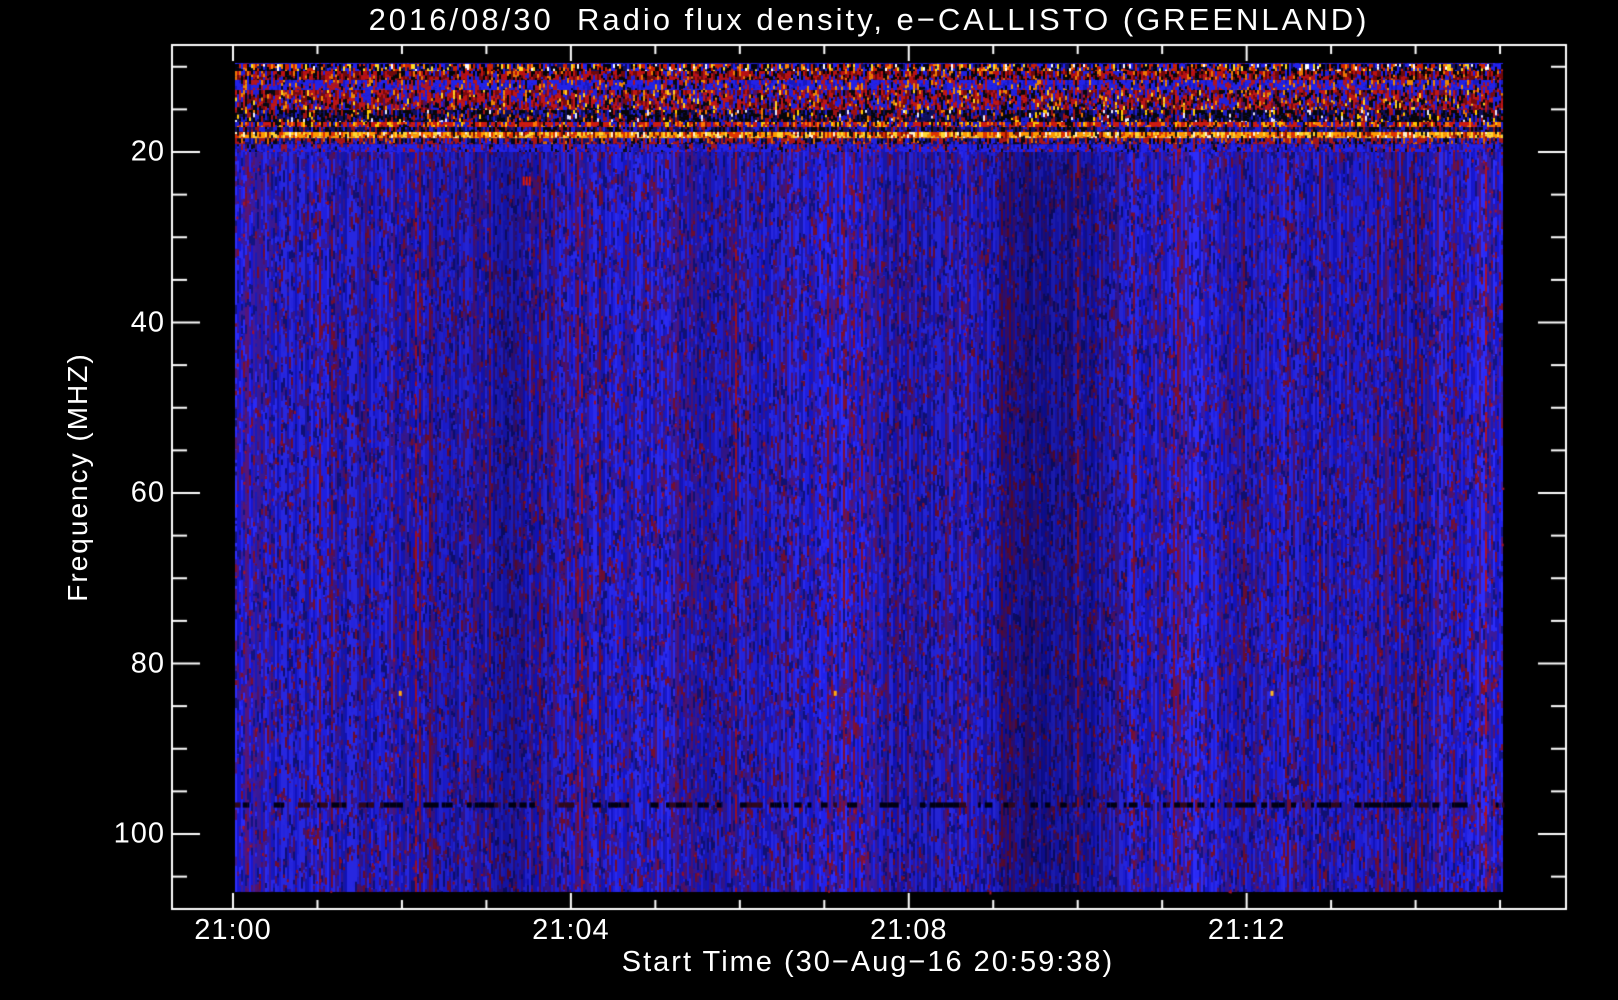 Image resolution: width=1618 pixels, height=1000 pixels. Describe the element at coordinates (77, 477) in the screenshot. I see `y-axis-label: Frequency (MHZ)` at that location.